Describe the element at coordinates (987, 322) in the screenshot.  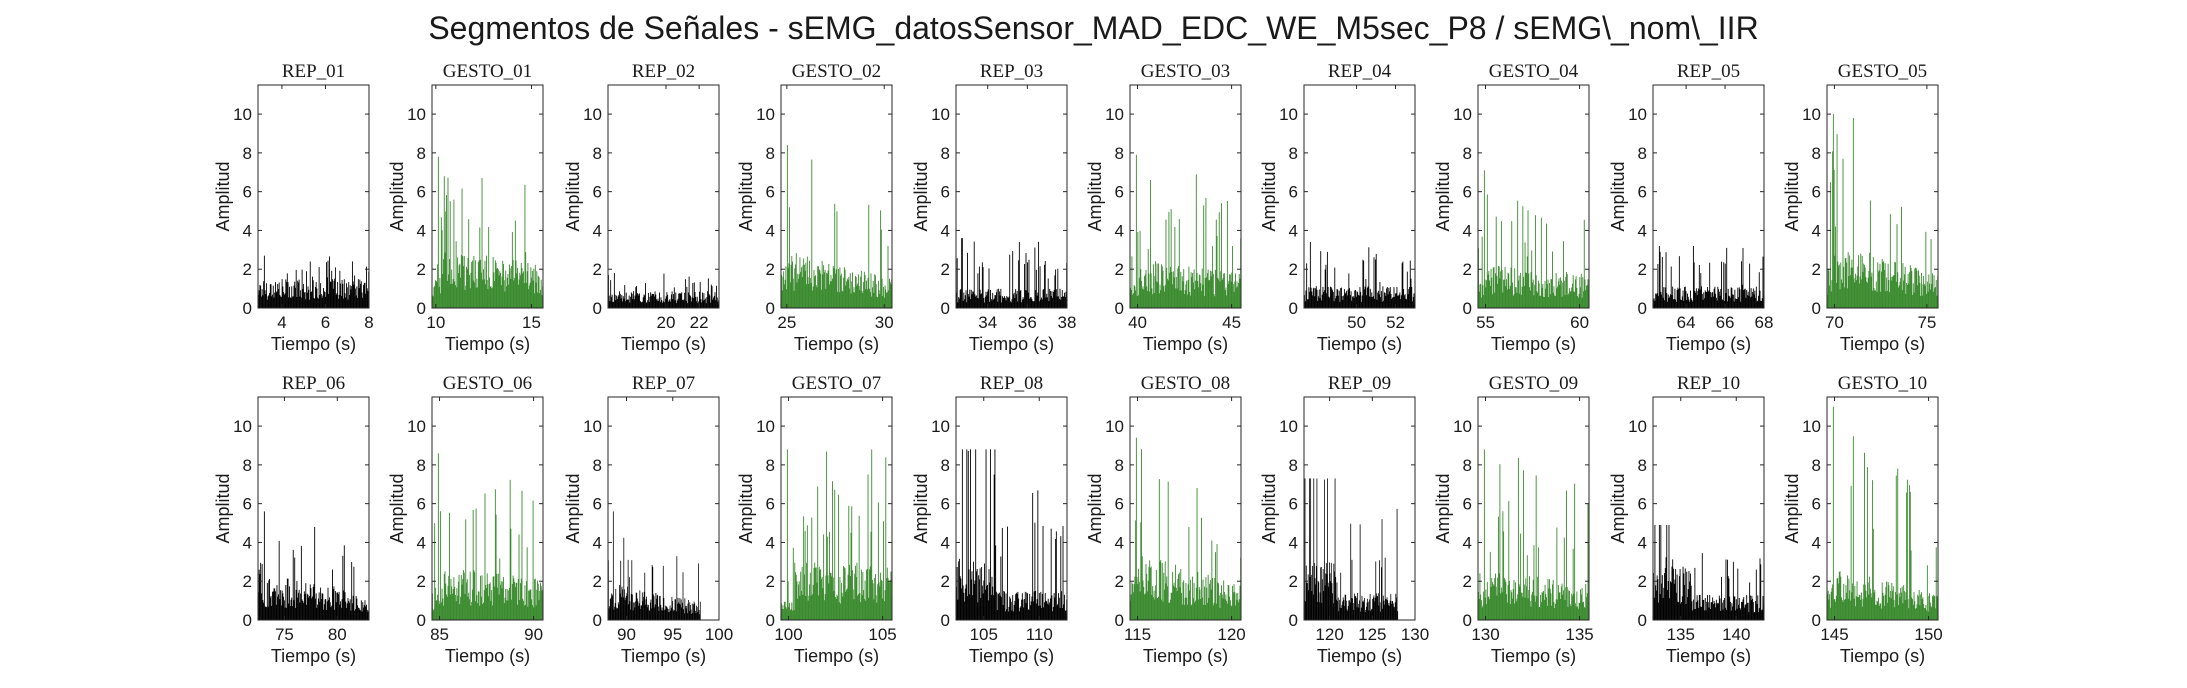
I see `x-tick-label: 34` at that location.